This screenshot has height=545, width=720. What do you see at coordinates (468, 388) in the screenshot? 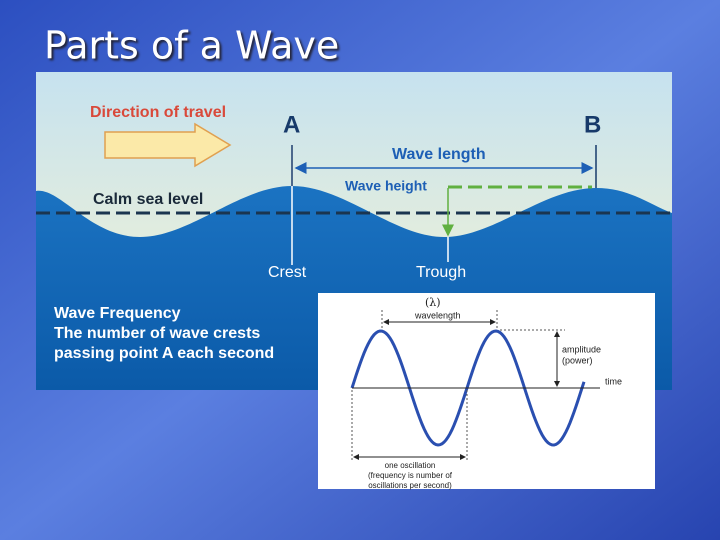
I see `sine-wave` at bounding box center [468, 388].